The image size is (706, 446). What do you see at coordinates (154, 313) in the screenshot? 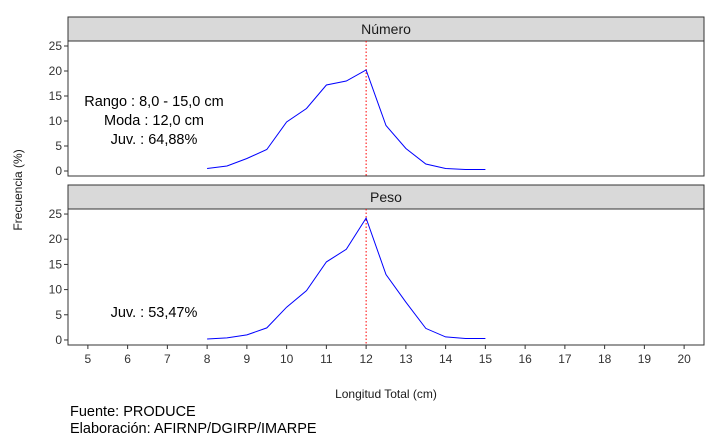
I see `panel-annotation: Juv. : 53,47%` at bounding box center [154, 313].